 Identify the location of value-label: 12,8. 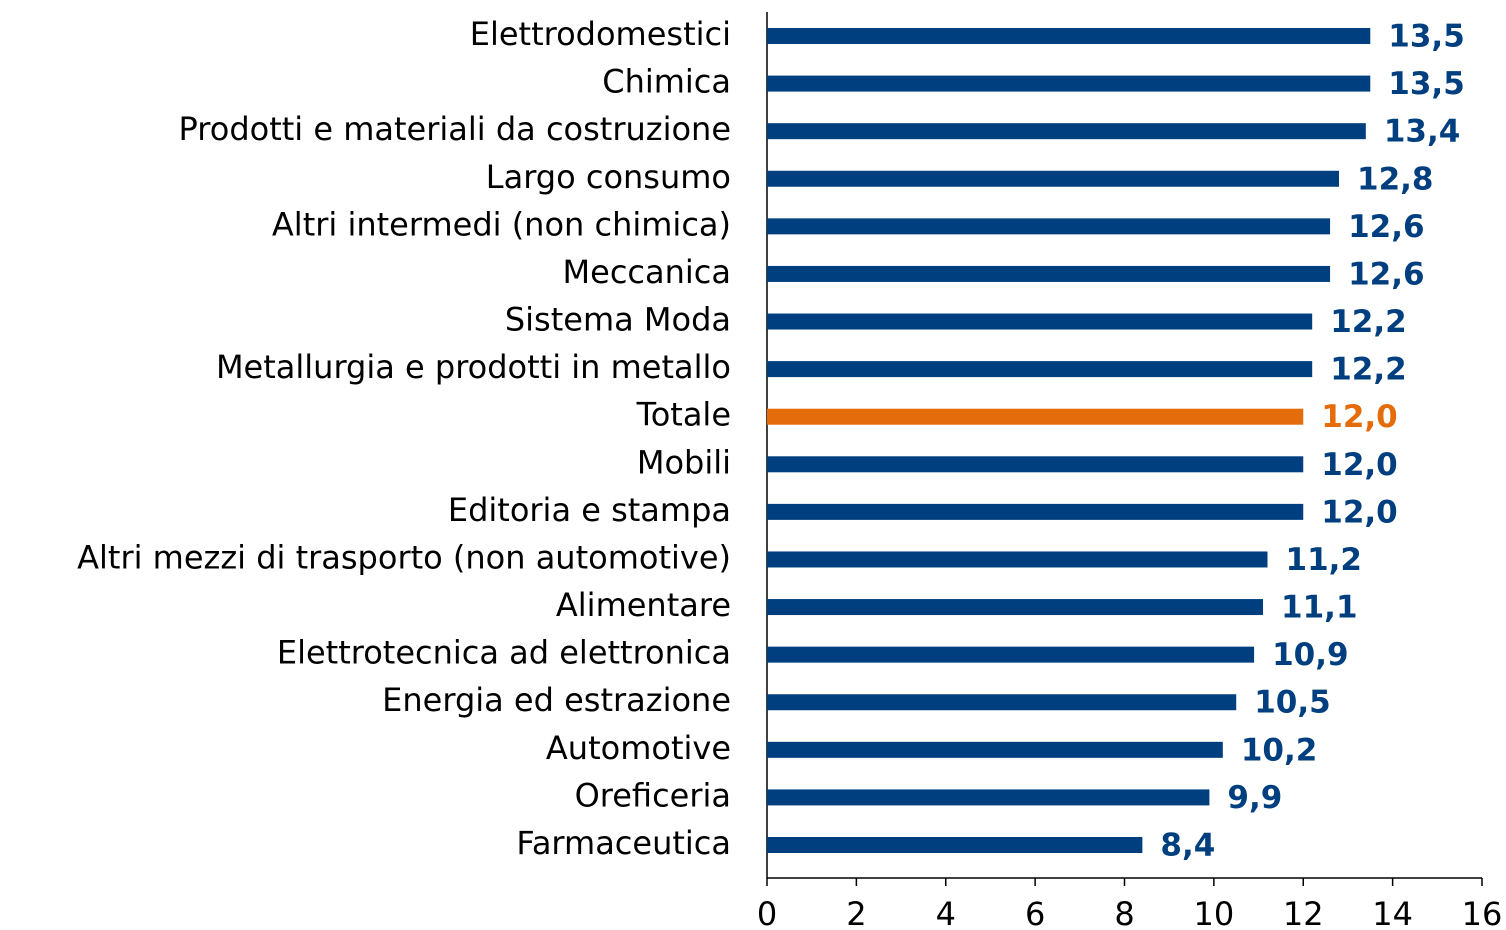
(1395, 179).